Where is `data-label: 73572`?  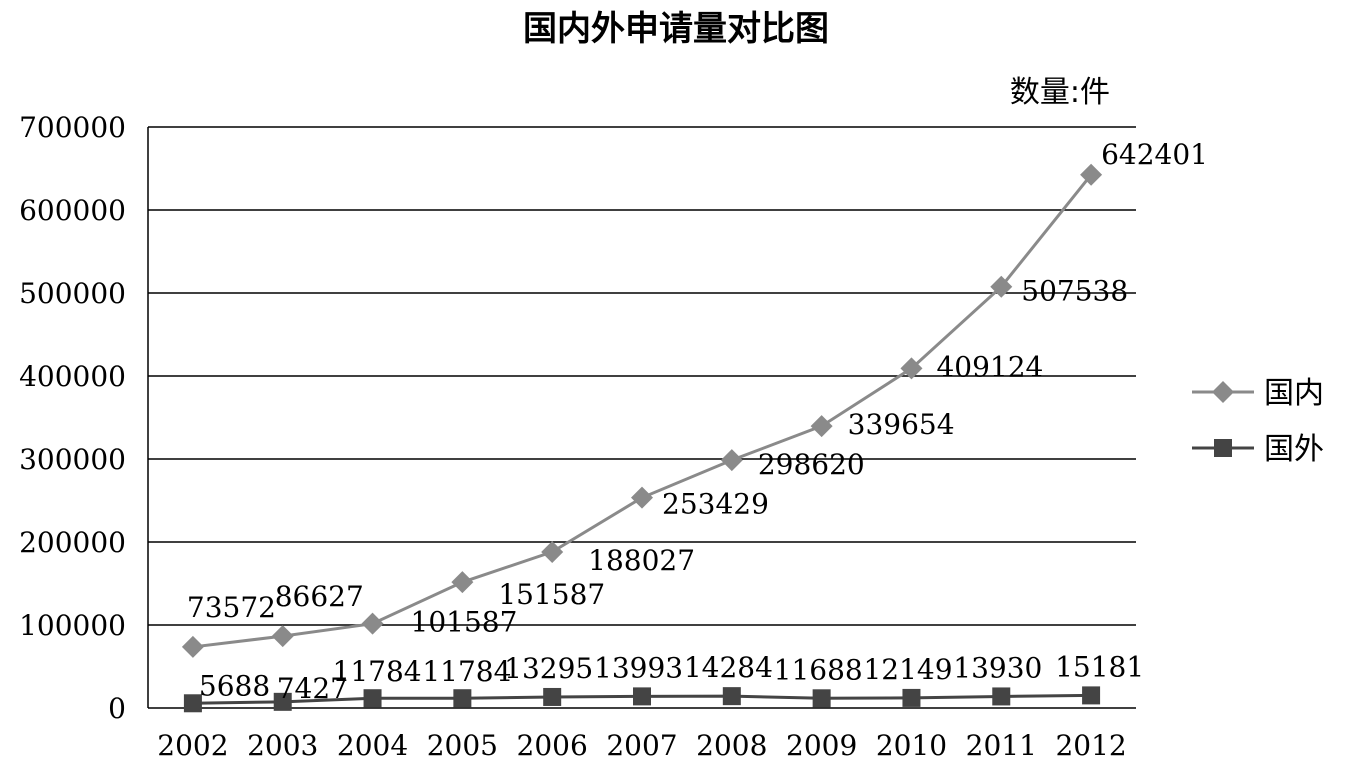 data-label: 73572 is located at coordinates (231, 607).